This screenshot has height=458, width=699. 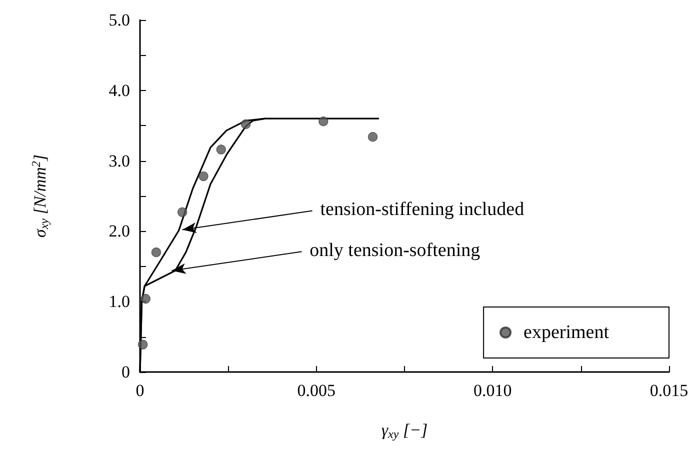 What do you see at coordinates (119, 90) in the screenshot?
I see `y-tick-label: 4.0` at bounding box center [119, 90].